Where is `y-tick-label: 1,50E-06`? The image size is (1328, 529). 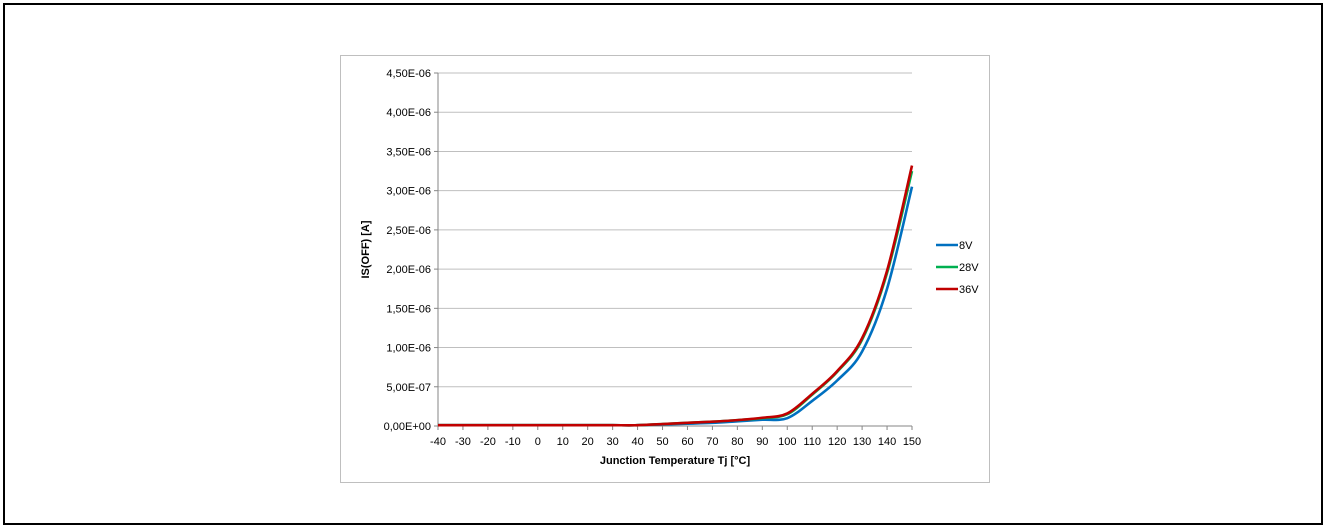
y-tick-label: 1,50E-06 is located at coordinates (408, 309).